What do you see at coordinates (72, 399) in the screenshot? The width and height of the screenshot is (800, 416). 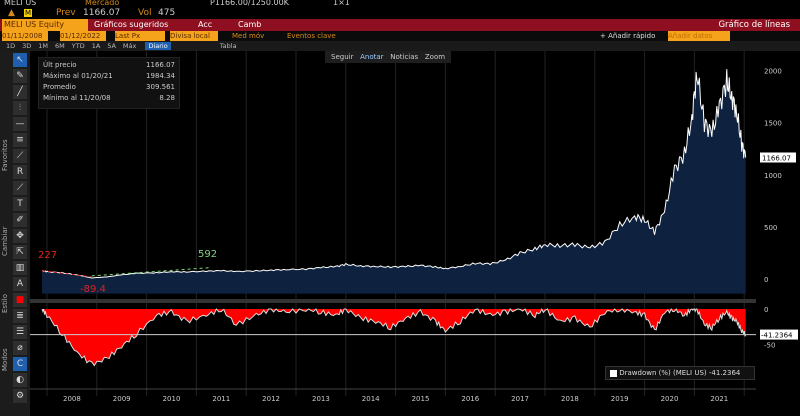 I see `x-tick-label: 2008` at bounding box center [72, 399].